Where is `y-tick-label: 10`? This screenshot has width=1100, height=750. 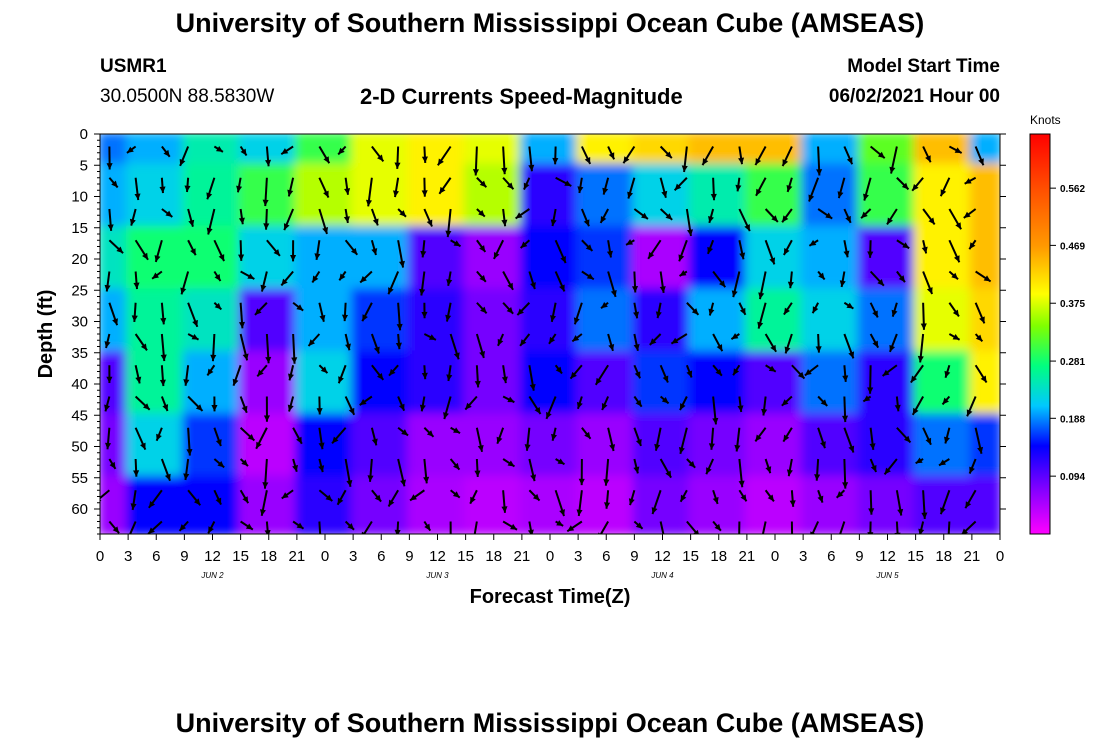
y-tick-label: 10 is located at coordinates (79, 197).